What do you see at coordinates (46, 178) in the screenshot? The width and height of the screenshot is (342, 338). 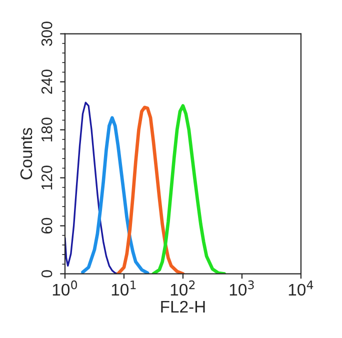 I see `y-tick-label: 120` at bounding box center [46, 178].